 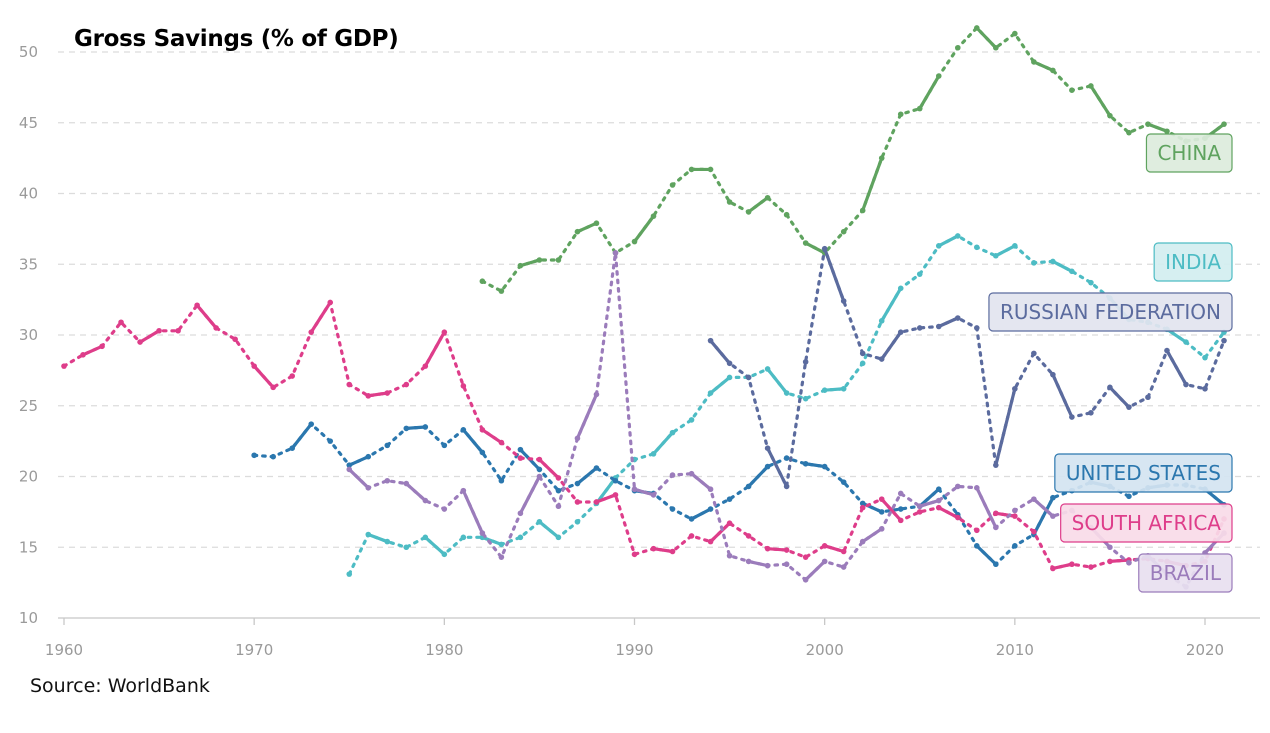 What do you see at coordinates (634, 650) in the screenshot?
I see `x-tick-label-1990: 1990` at bounding box center [634, 650].